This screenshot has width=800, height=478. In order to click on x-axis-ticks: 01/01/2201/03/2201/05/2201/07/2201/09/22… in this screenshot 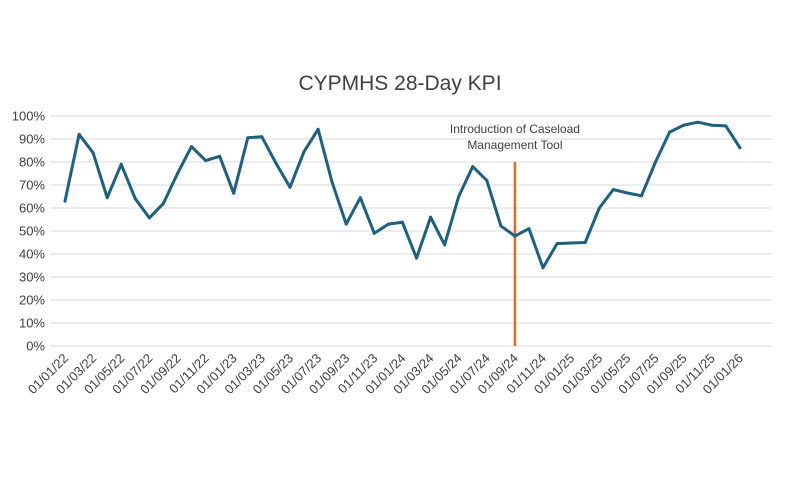, I will do `click(385, 374)`.